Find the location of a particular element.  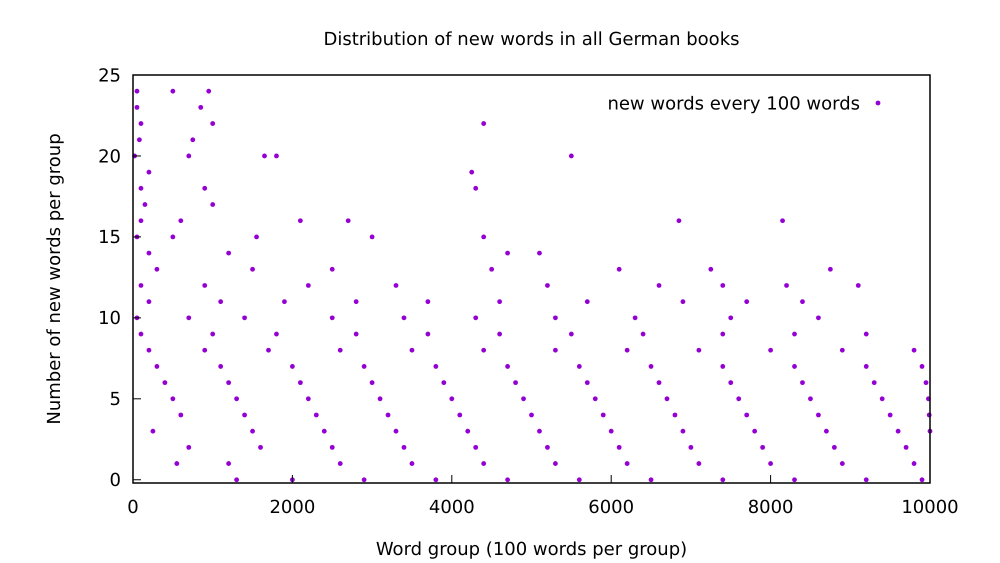

x-tick-label: 2000 is located at coordinates (292, 507).